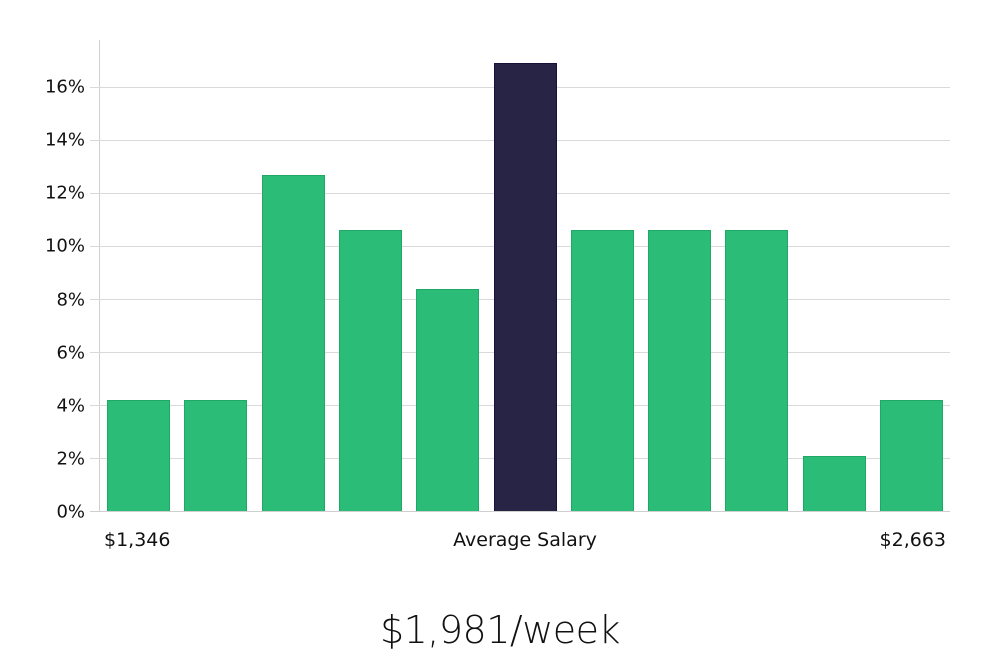 This screenshot has height=660, width=1000. I want to click on max-salary-label: $2,663, so click(912, 540).